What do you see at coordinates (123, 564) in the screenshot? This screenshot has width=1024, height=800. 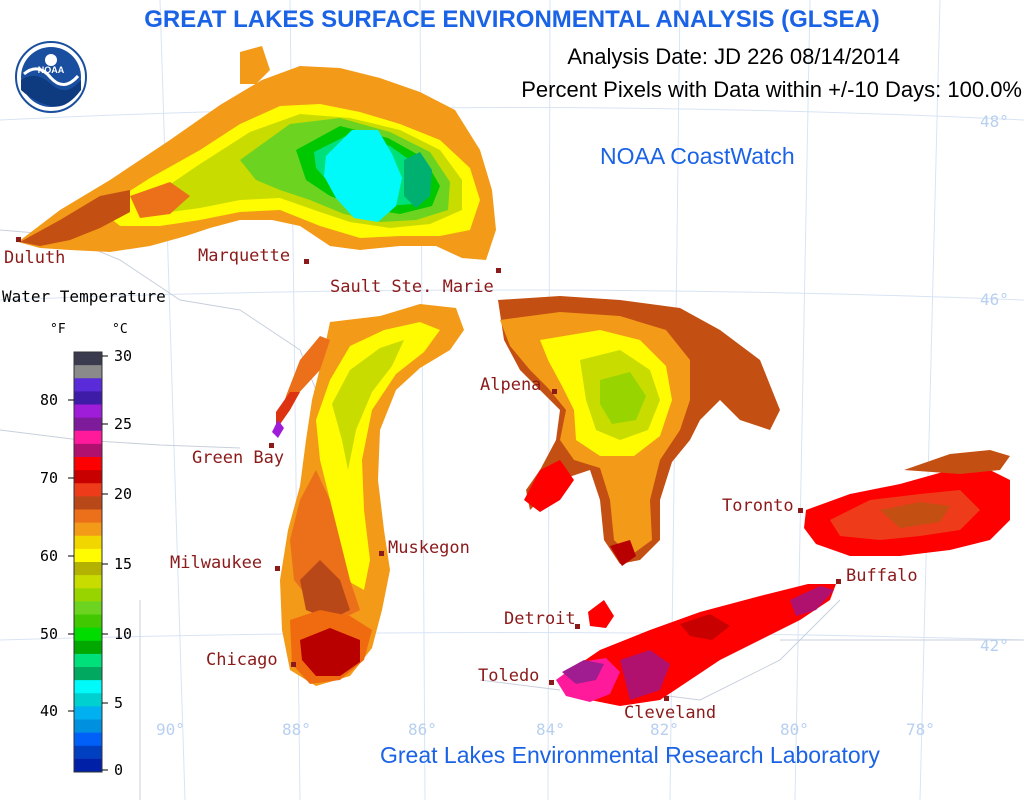 I see `legend-c-tick: 15` at bounding box center [123, 564].